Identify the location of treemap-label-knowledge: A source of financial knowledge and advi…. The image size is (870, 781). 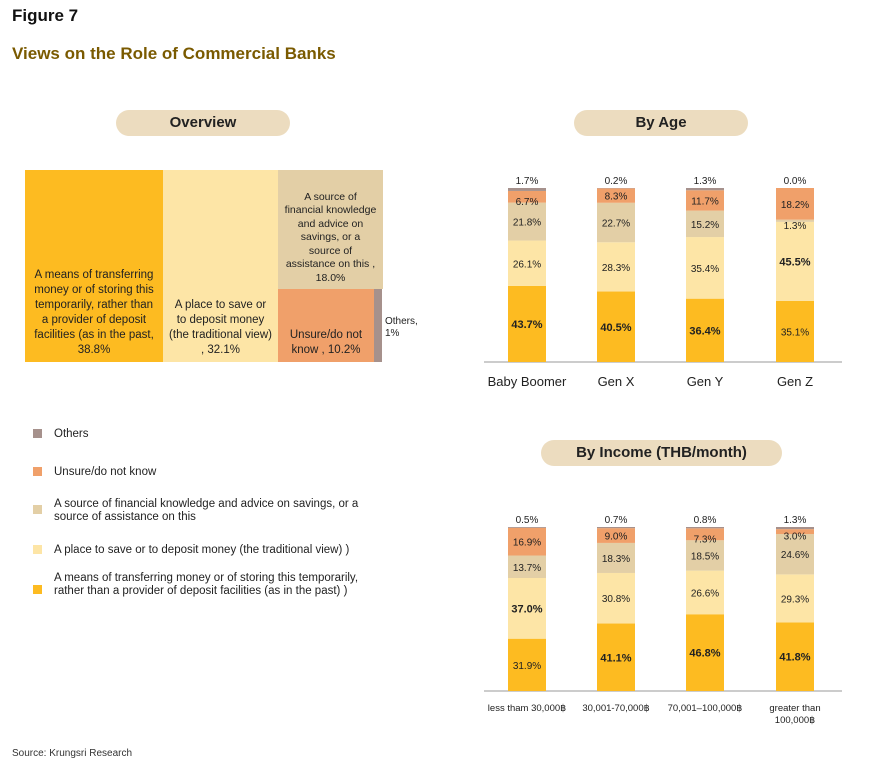
(330, 237).